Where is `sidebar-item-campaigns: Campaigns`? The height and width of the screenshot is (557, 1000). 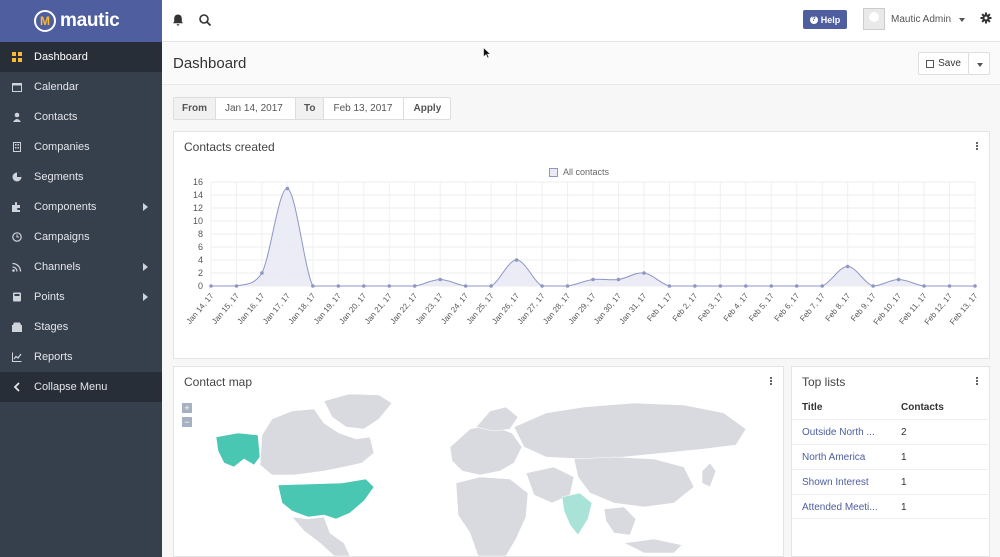 sidebar-item-campaigns: Campaigns is located at coordinates (81, 237).